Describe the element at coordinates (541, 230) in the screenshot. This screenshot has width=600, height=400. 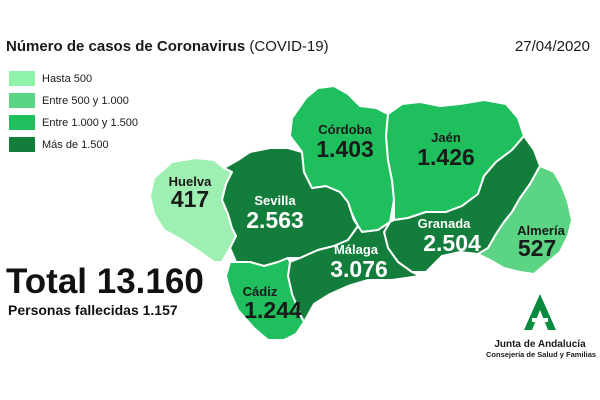
I see `label-almeria-name: Almería` at that location.